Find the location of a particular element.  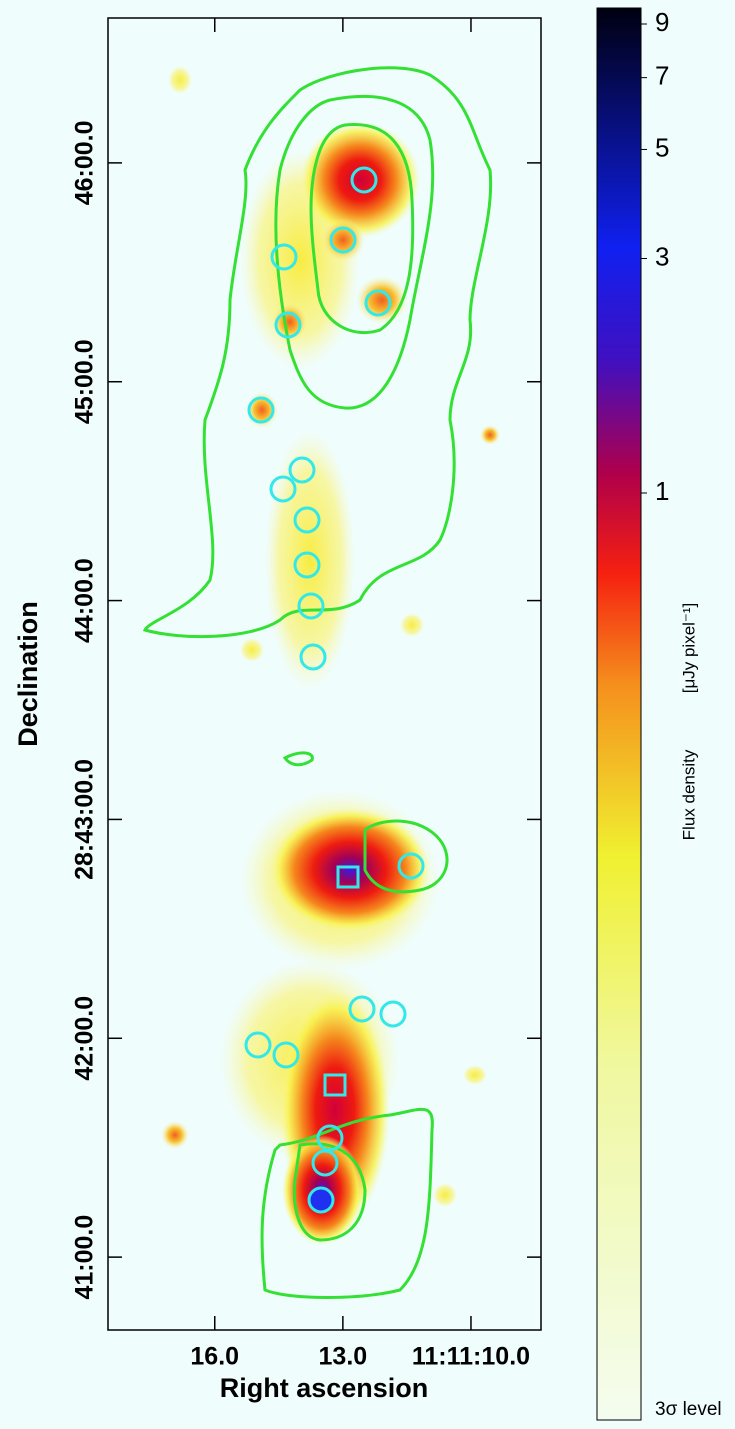

x-tick-label: 13.0 is located at coordinates (343, 1357).